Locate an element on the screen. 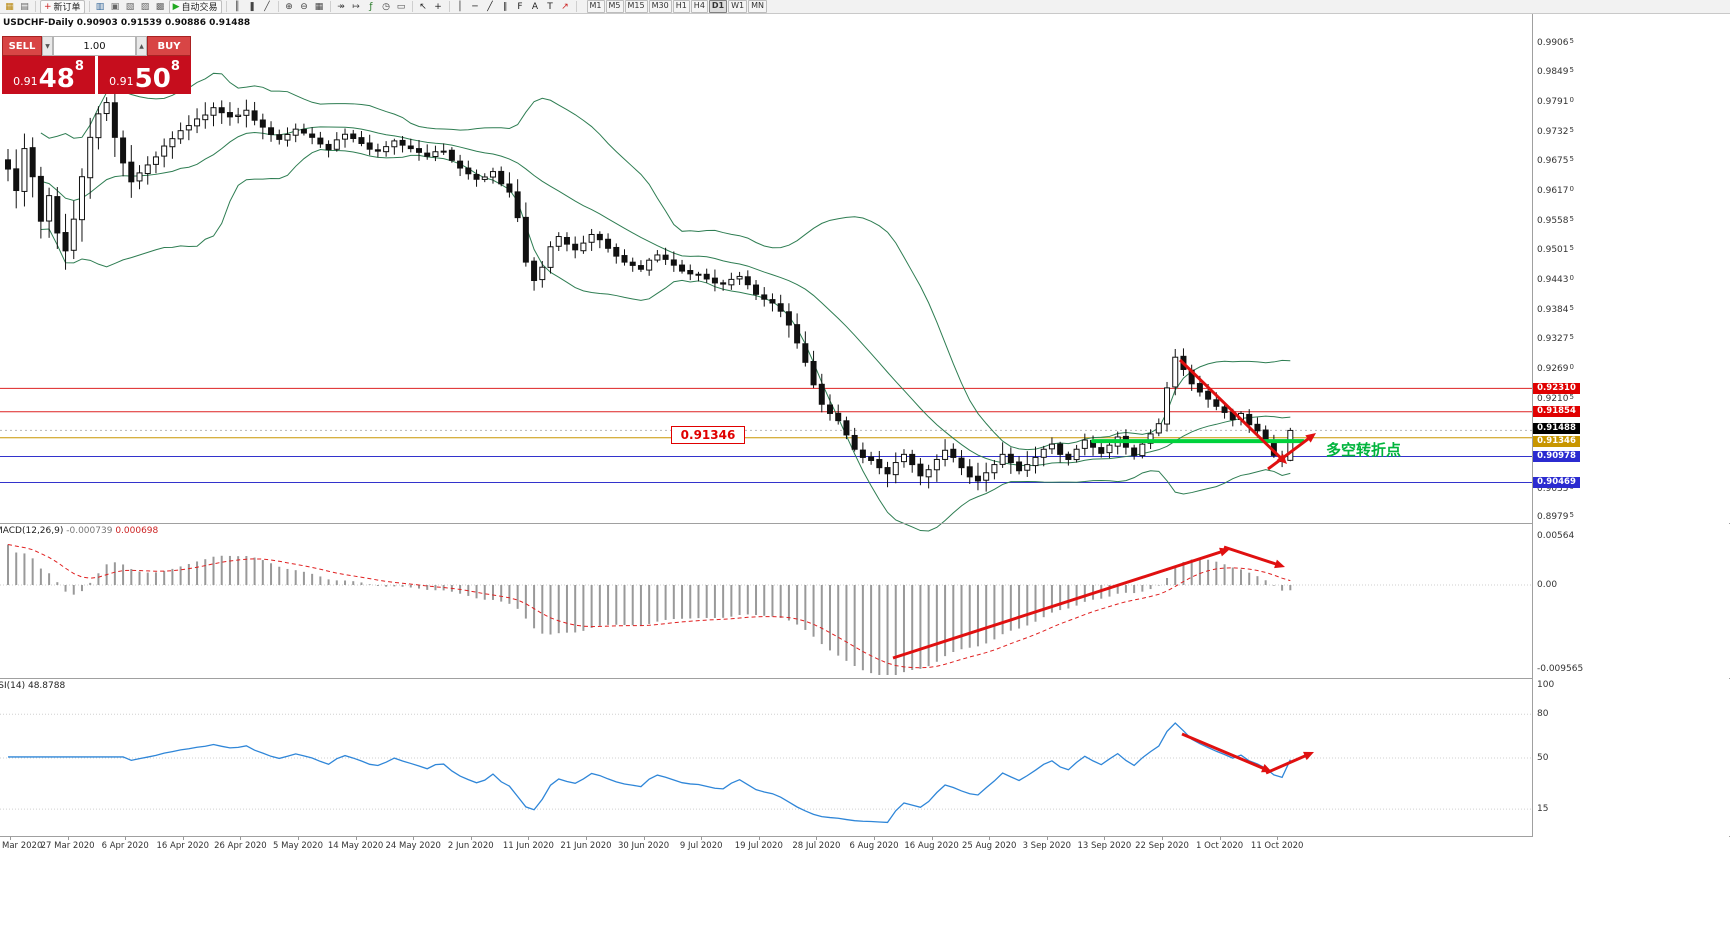 Image resolution: width=1730 pixels, height=941 pixels. turning-point-annotation: 多空转折点 is located at coordinates (1364, 450).